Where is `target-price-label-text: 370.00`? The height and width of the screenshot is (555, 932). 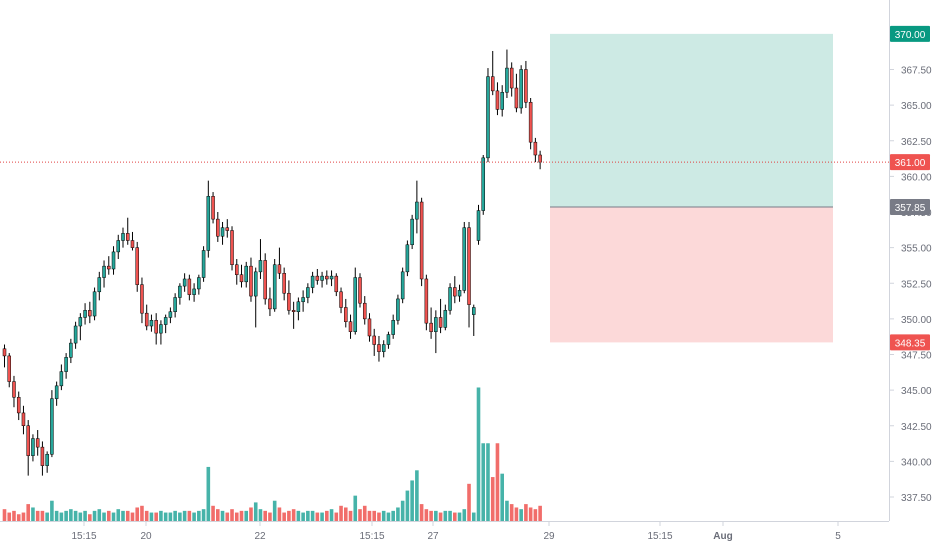
target-price-label-text: 370.00 is located at coordinates (910, 35).